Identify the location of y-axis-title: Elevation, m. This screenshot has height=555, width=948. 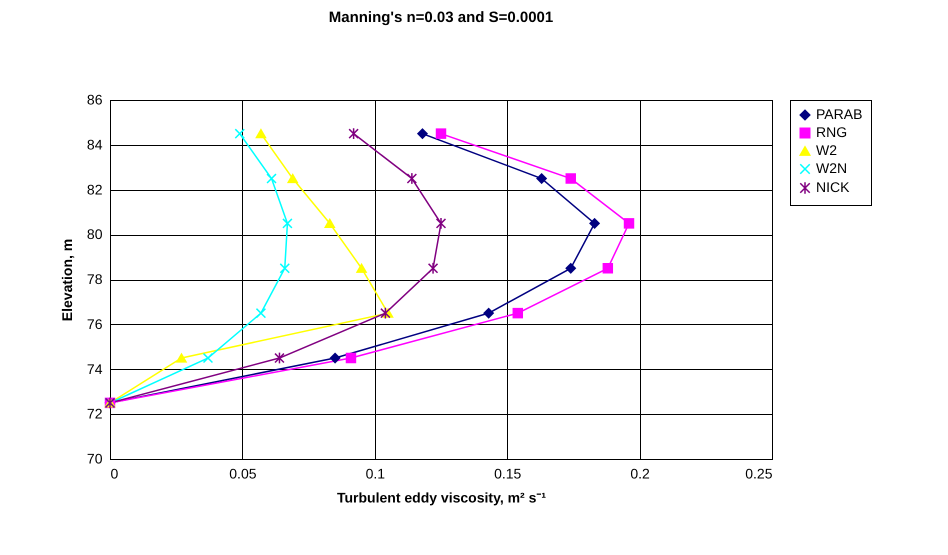
(66, 280).